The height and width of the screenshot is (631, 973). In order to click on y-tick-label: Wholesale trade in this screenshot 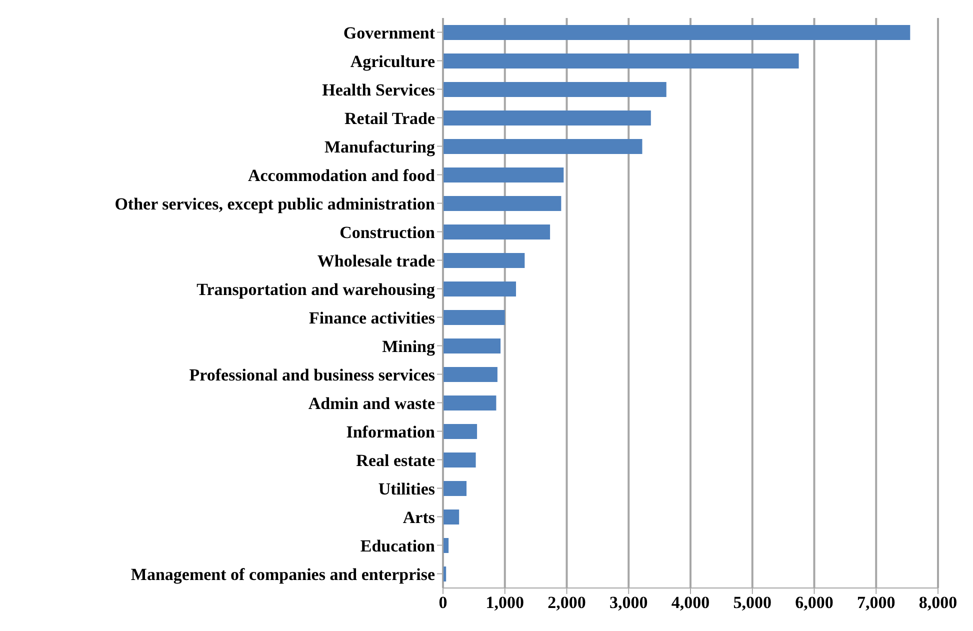, I will do `click(376, 260)`.